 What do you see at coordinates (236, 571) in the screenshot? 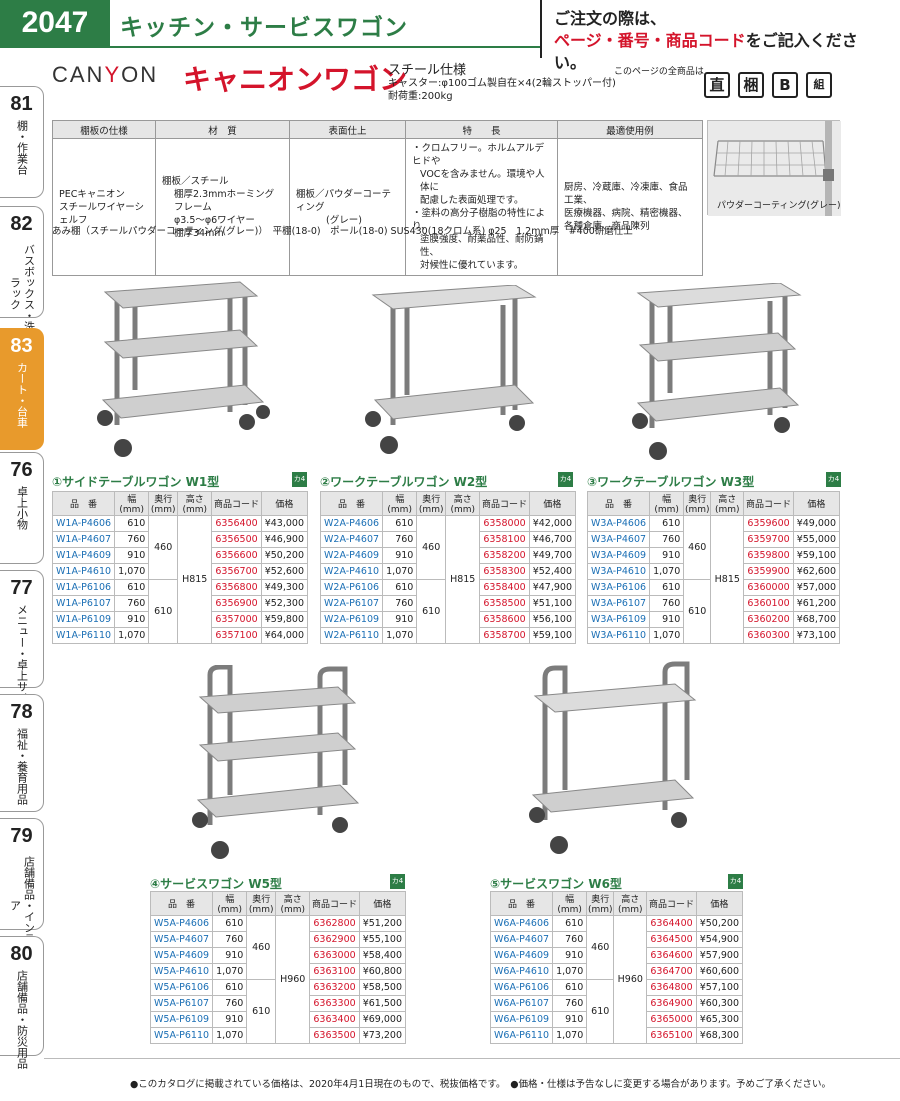
I see `product-code: 6356700` at bounding box center [236, 571].